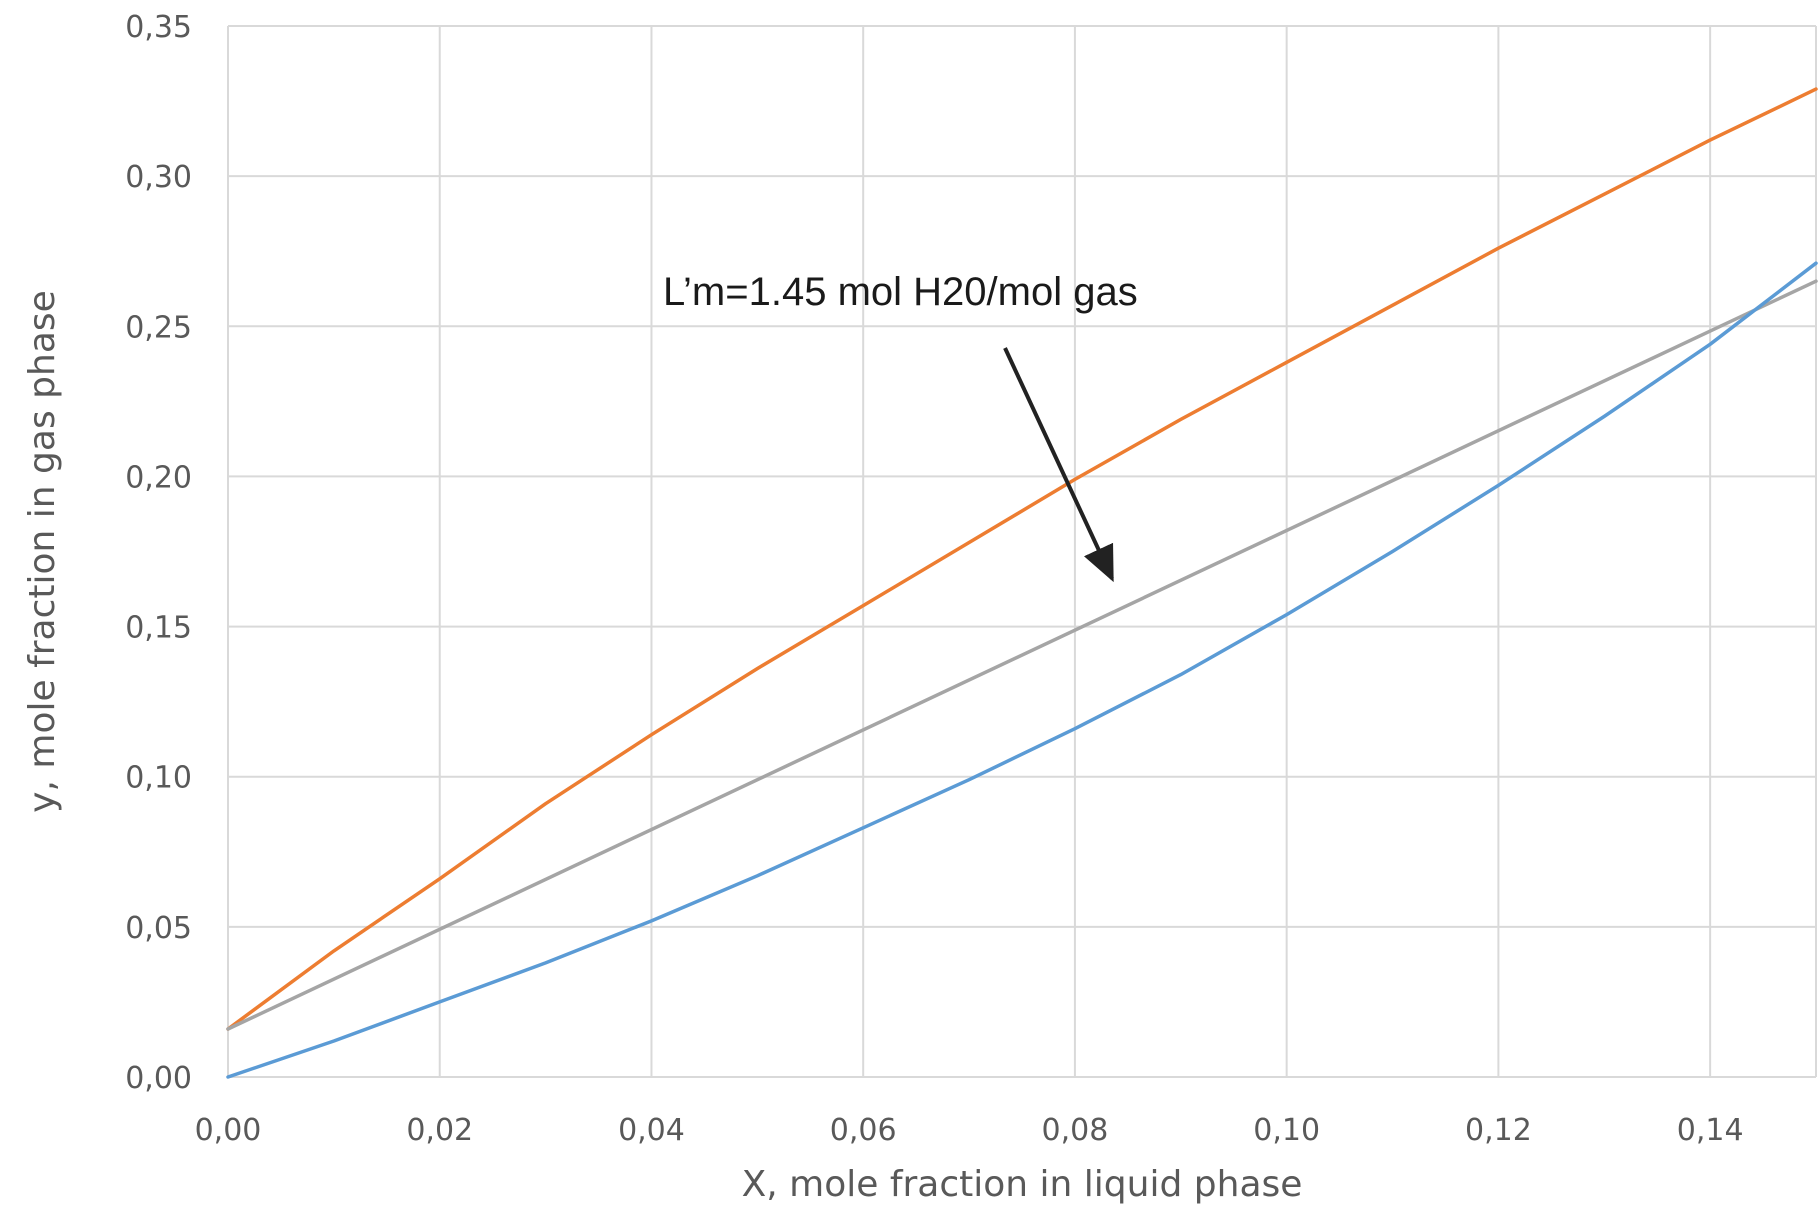 The height and width of the screenshot is (1205, 1818). Describe the element at coordinates (1075, 1130) in the screenshot. I see `x-tick-label: 0,08` at that location.